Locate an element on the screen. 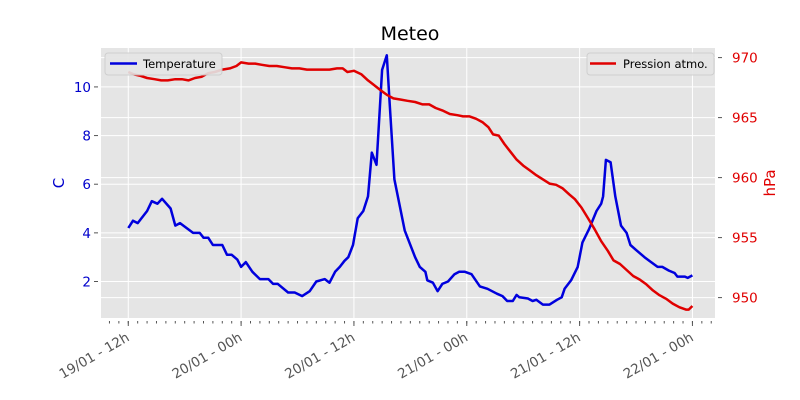  left-y-axis: 2 4 6 8 10 is located at coordinates (86, 185).